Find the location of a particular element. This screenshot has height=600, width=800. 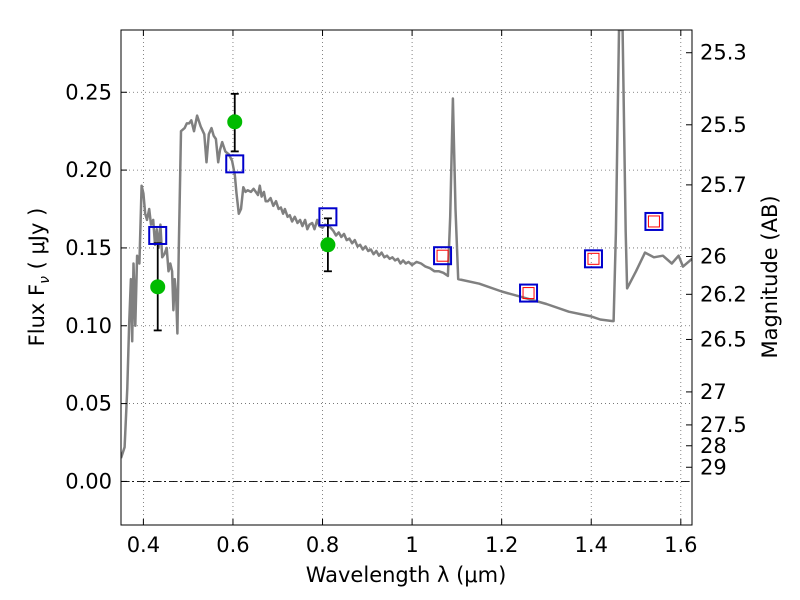

right-tick-label: 26 is located at coordinates (713, 256).